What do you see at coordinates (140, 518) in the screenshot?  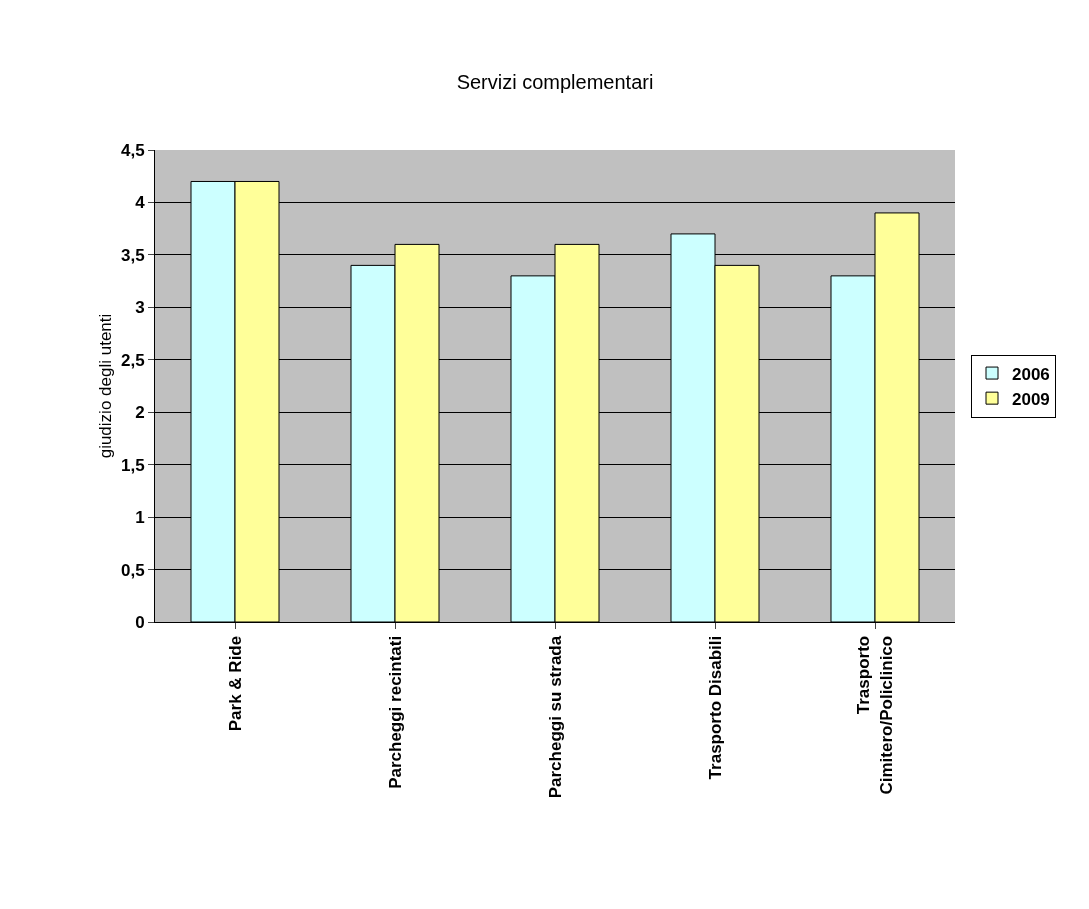 I see `y-tick-label: 1` at bounding box center [140, 518].